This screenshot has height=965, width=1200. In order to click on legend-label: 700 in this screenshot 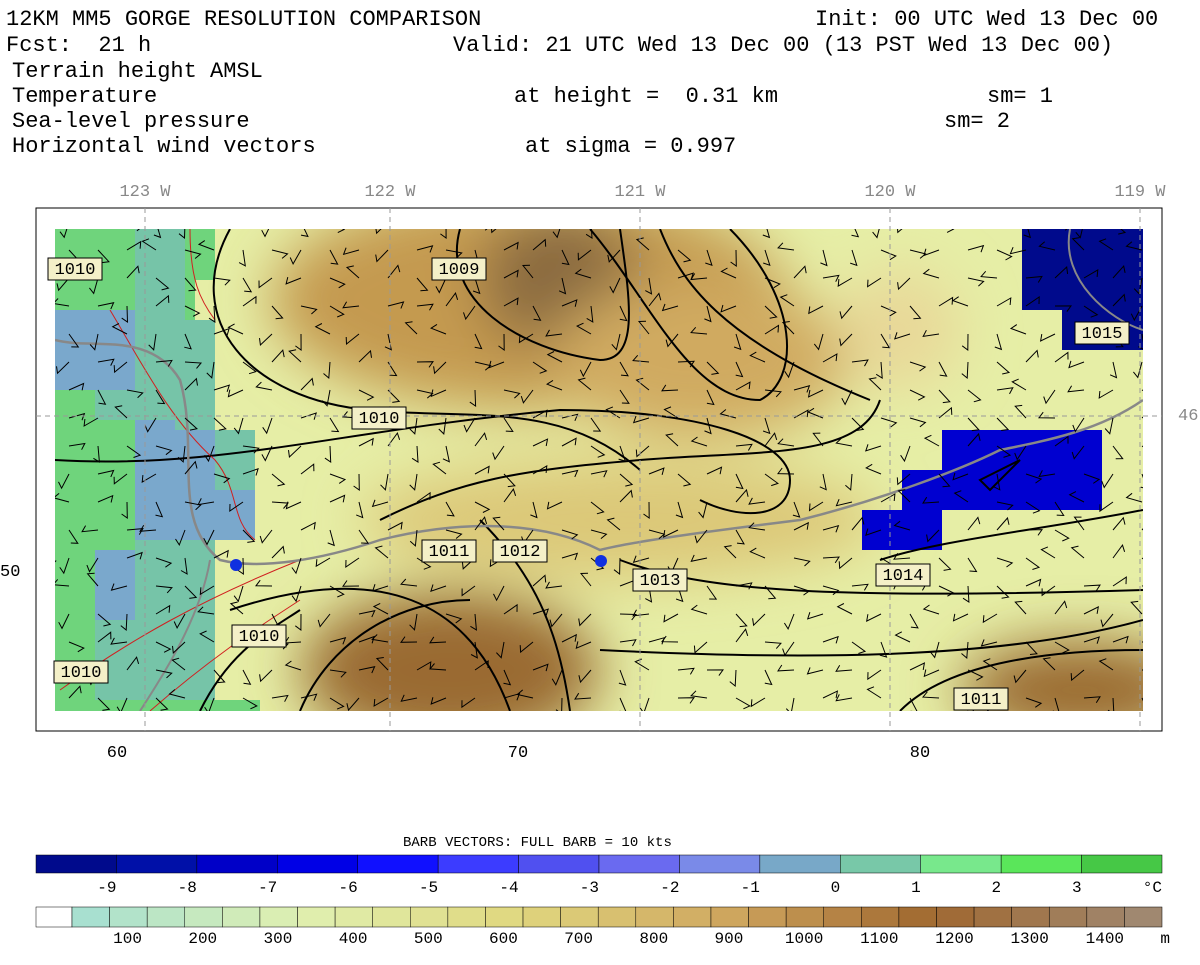, I will do `click(578, 939)`.